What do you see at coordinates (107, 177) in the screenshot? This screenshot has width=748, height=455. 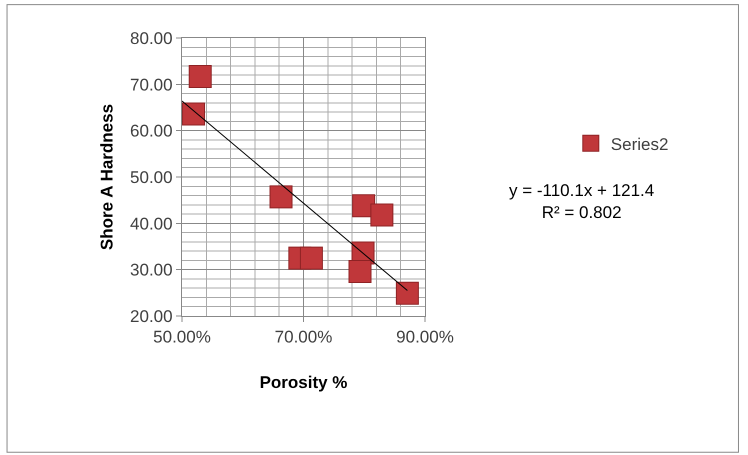 I see `y-axis-title: Shore A Hardness` at bounding box center [107, 177].